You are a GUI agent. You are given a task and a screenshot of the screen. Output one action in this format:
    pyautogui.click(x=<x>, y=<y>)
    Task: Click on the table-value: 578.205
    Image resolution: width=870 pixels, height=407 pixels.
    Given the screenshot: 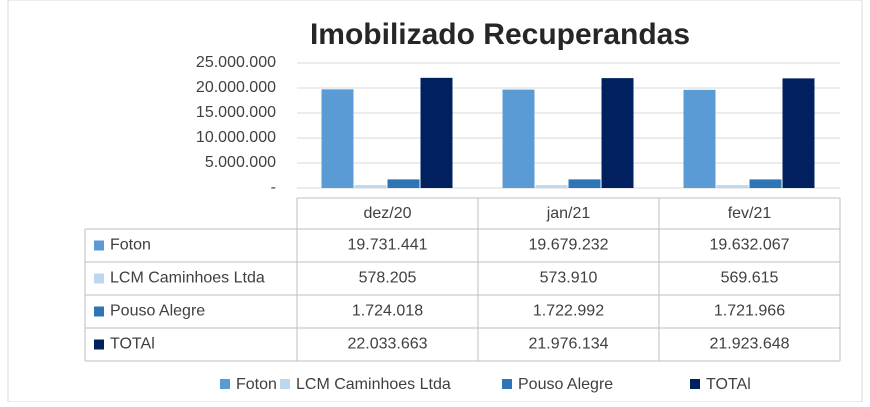 What is the action you would take?
    pyautogui.click(x=388, y=278)
    